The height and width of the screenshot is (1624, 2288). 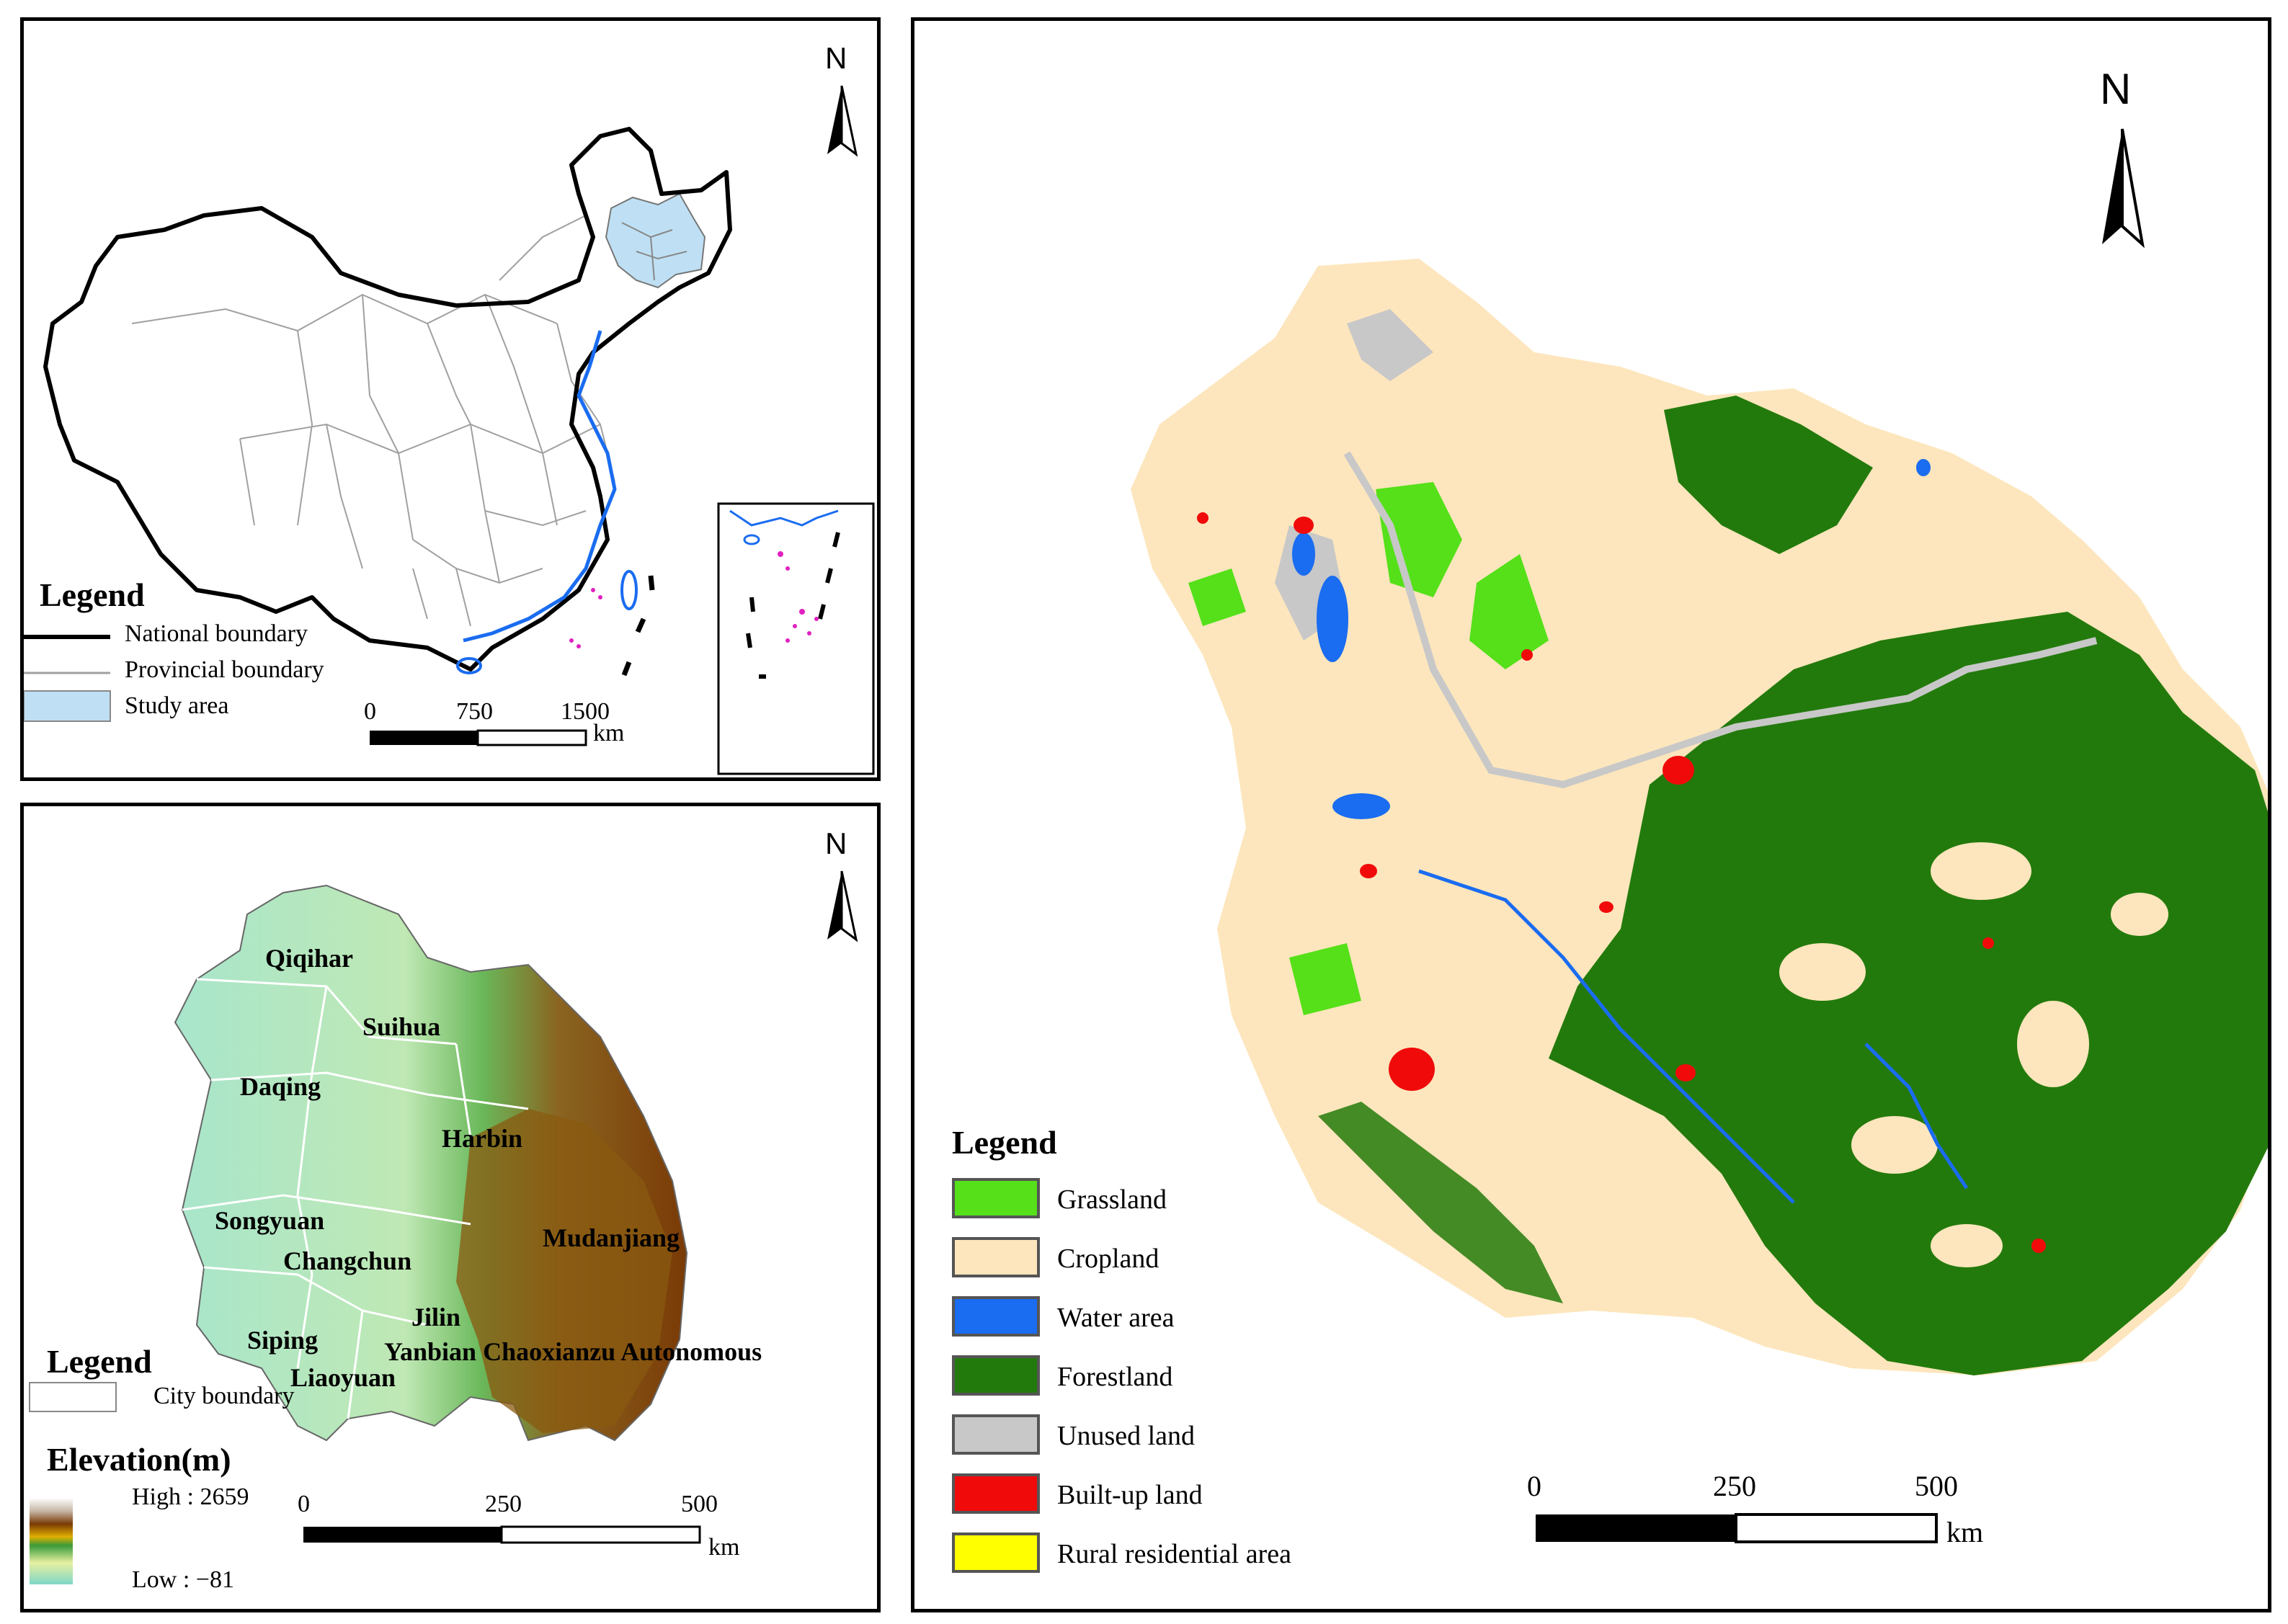 What do you see at coordinates (469, 666) in the screenshot?
I see `hainan-island` at bounding box center [469, 666].